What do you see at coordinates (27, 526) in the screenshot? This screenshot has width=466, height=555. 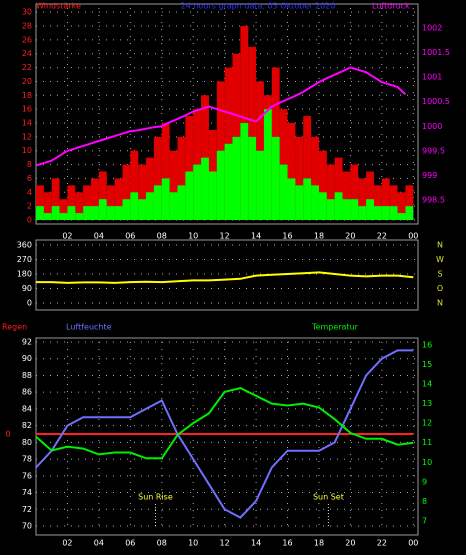 I see `y-tick-label: 70` at bounding box center [27, 526].